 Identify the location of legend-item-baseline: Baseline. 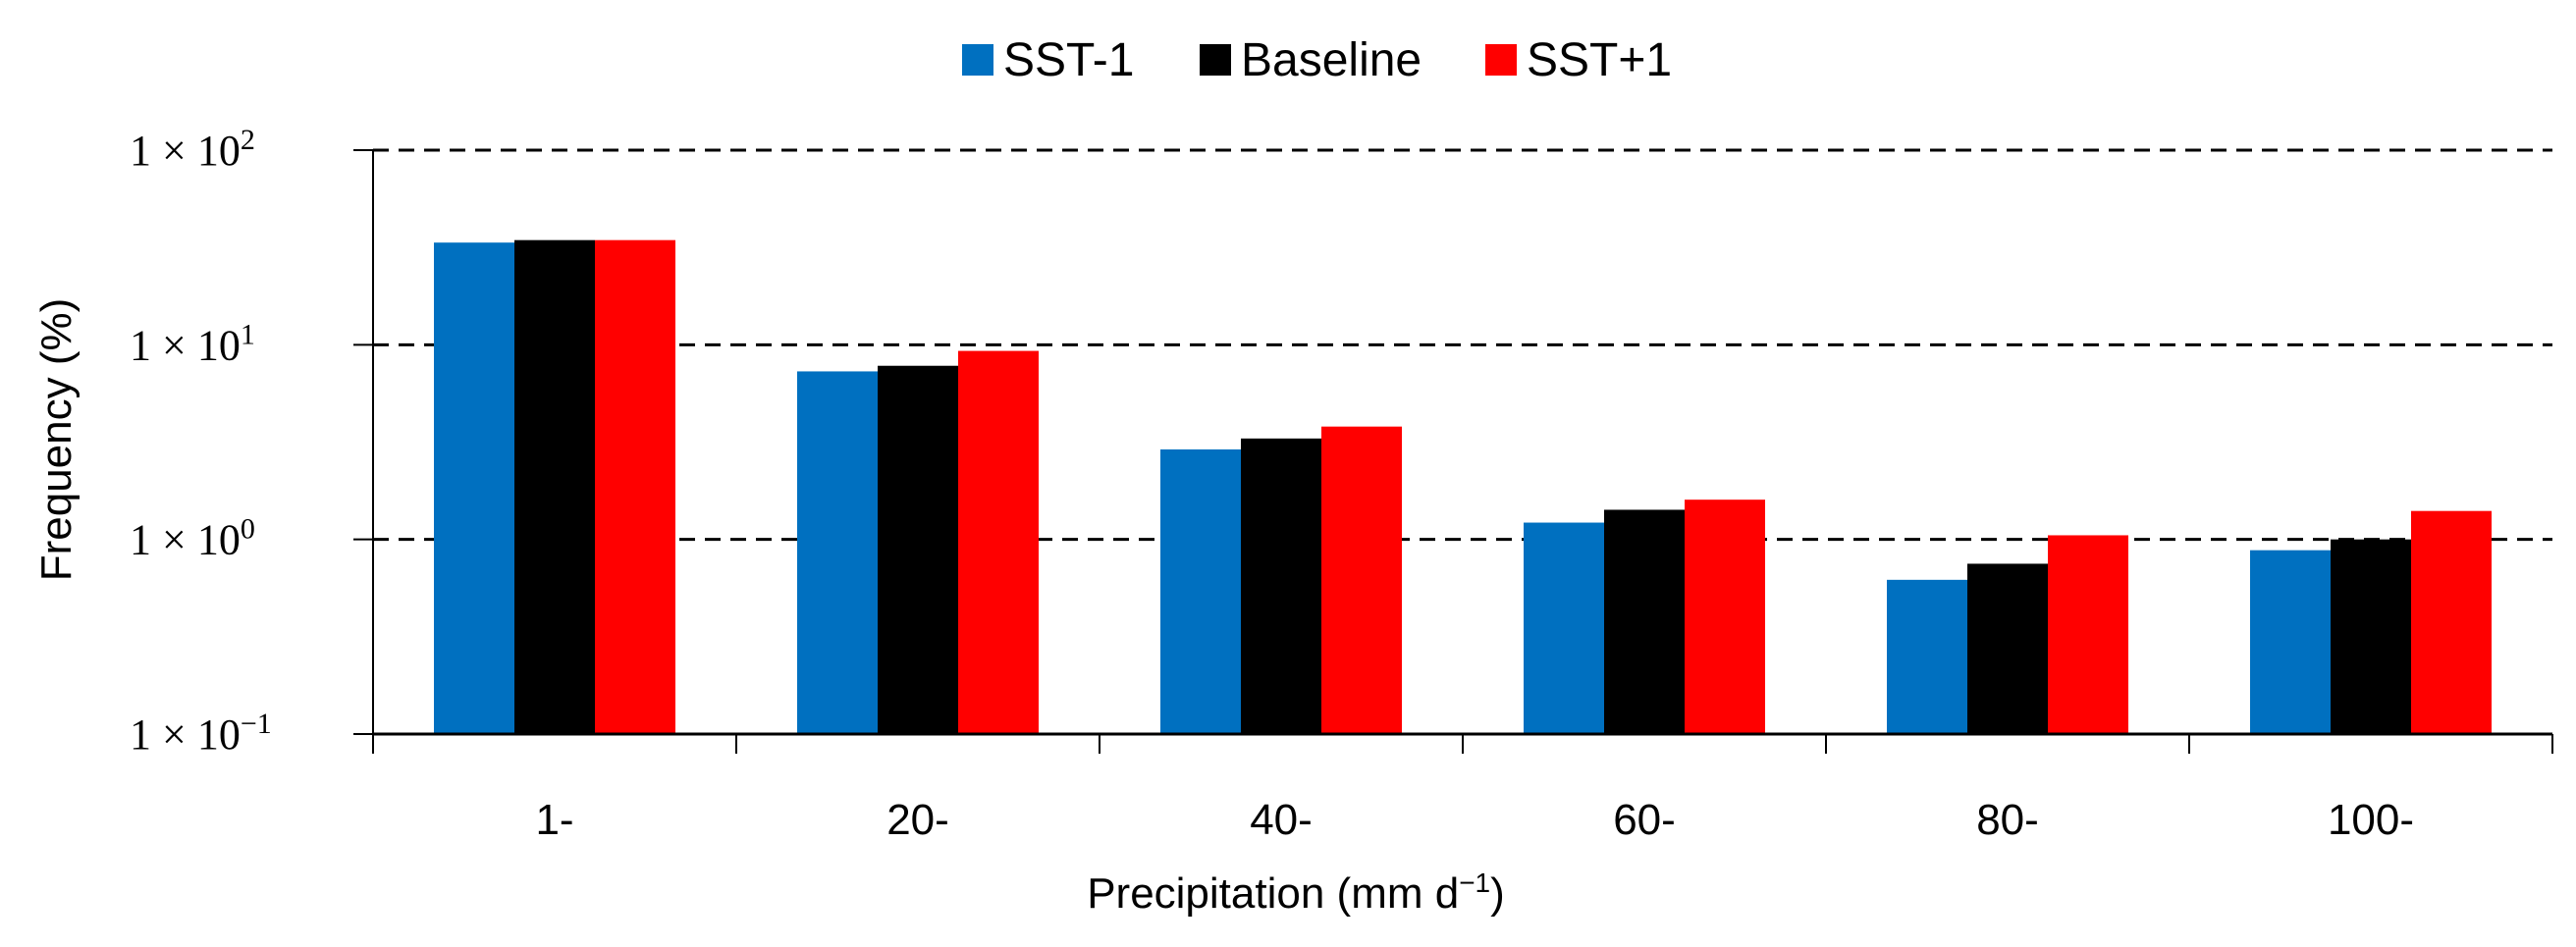
(1311, 60).